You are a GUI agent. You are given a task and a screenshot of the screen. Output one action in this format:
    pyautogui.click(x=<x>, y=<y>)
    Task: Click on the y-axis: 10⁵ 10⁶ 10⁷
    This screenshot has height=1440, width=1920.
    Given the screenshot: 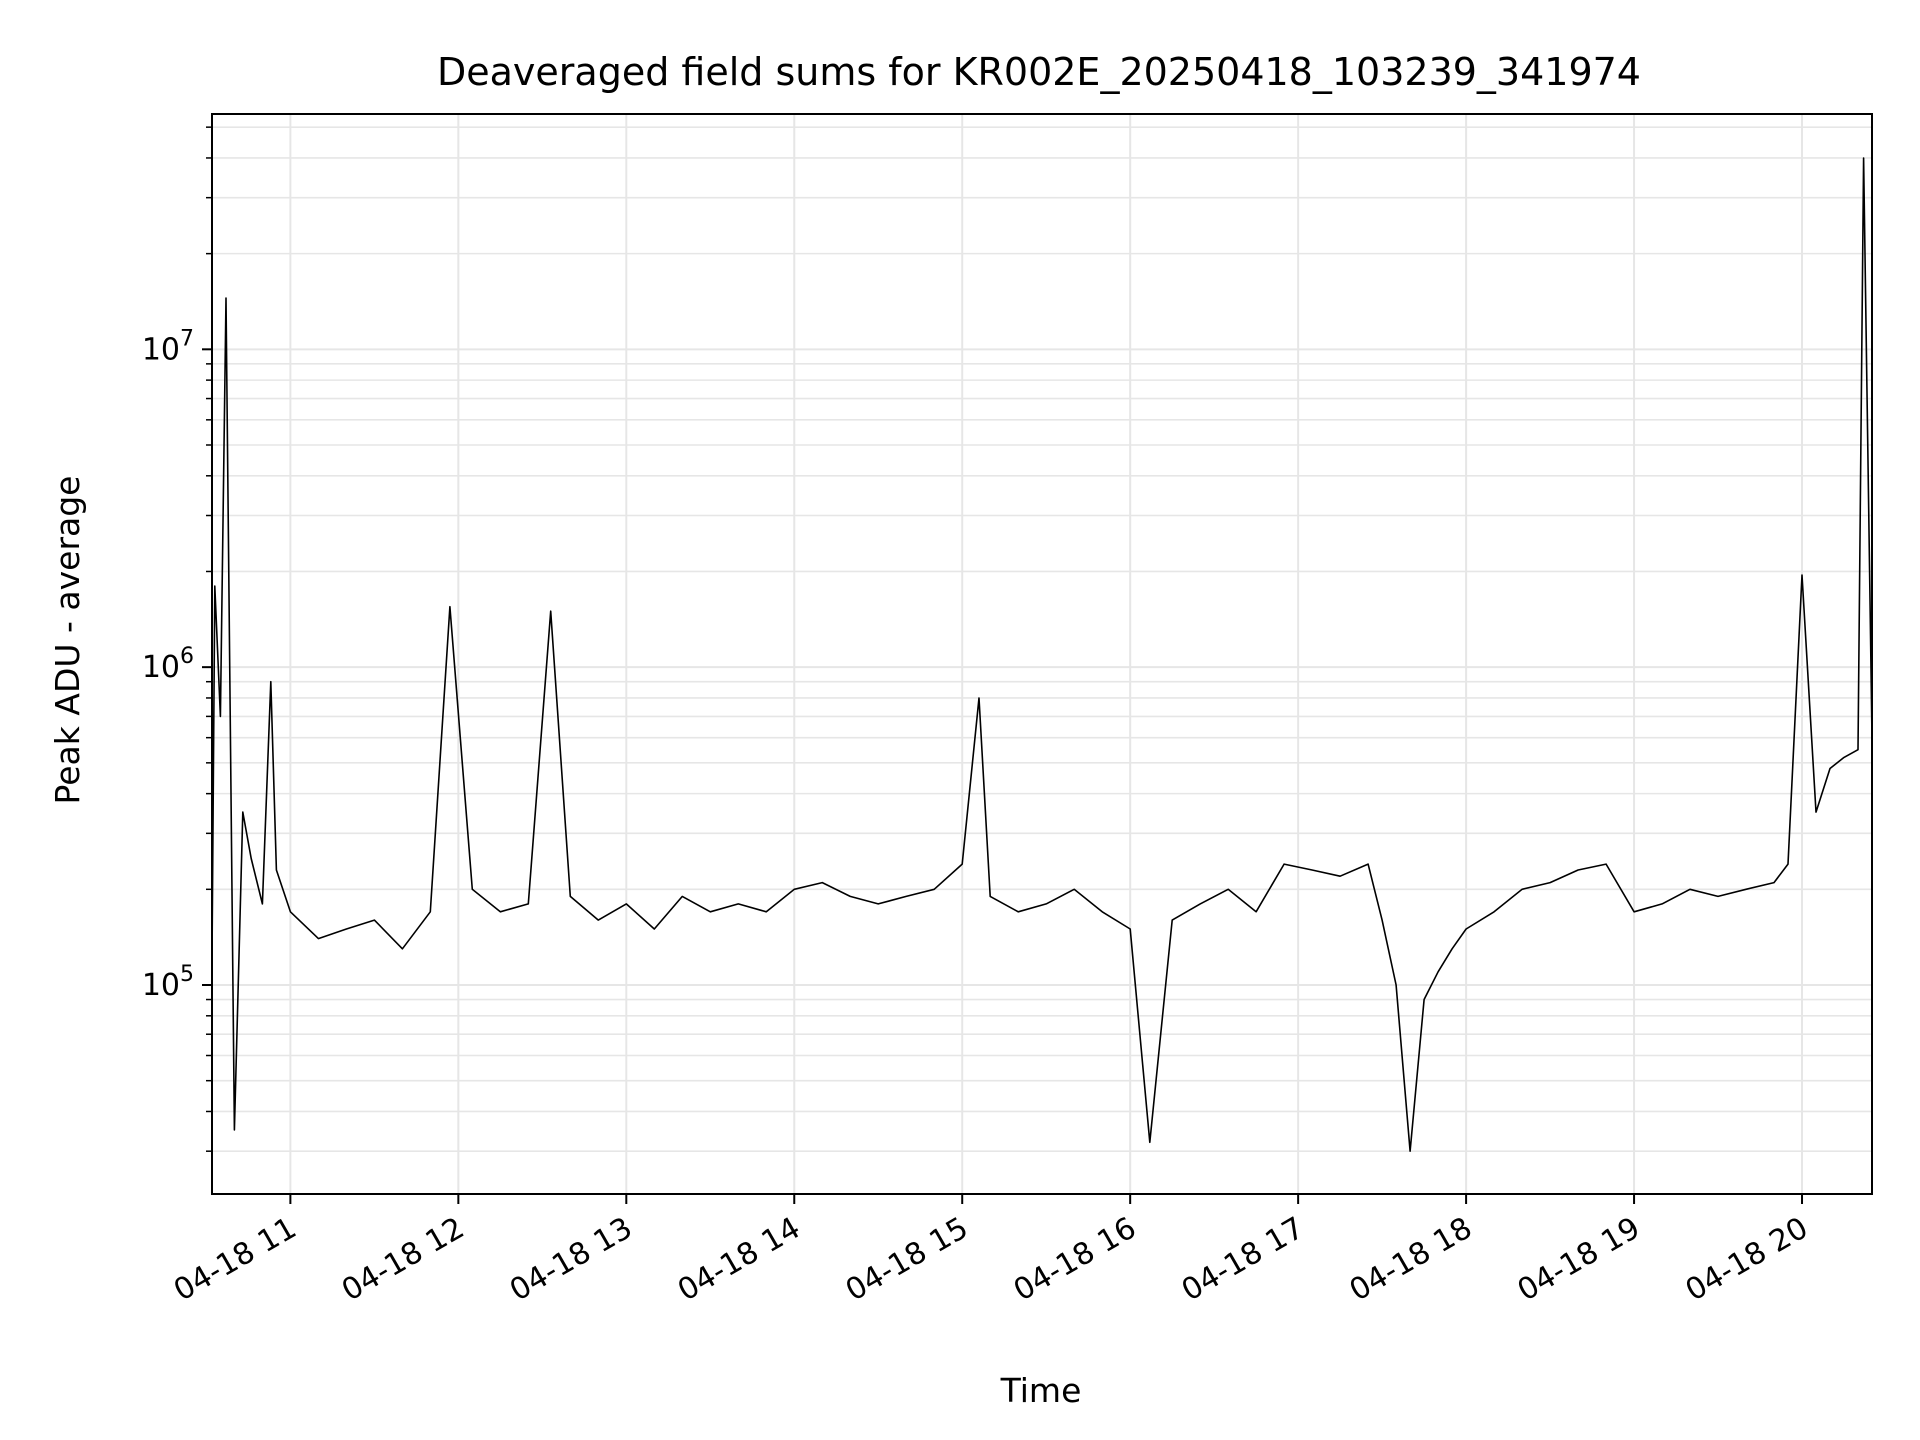 What is the action you would take?
    pyautogui.click(x=177, y=639)
    